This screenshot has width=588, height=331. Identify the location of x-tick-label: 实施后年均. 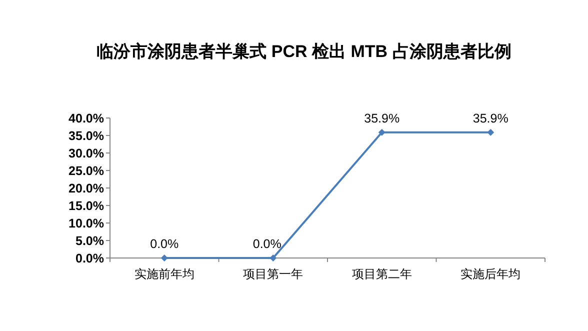
(490, 274).